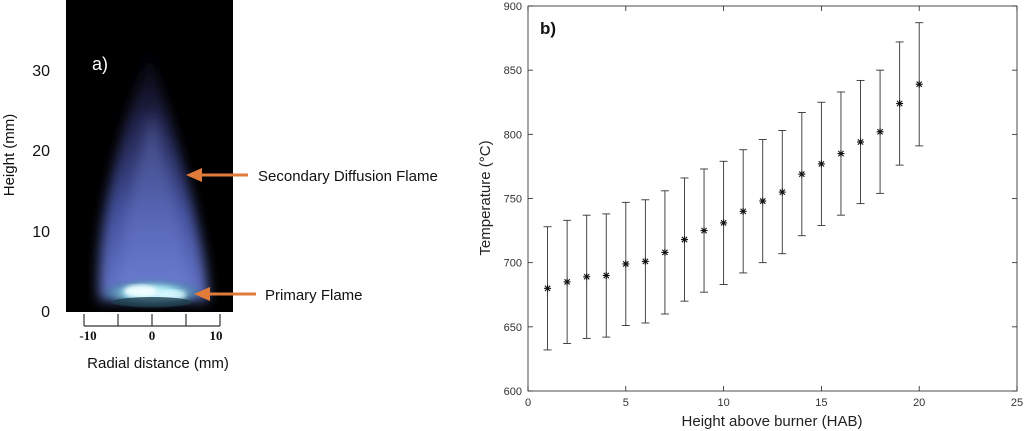 This screenshot has height=431, width=1024. What do you see at coordinates (216, 335) in the screenshot?
I see `flame-x-tick: 10` at bounding box center [216, 335].